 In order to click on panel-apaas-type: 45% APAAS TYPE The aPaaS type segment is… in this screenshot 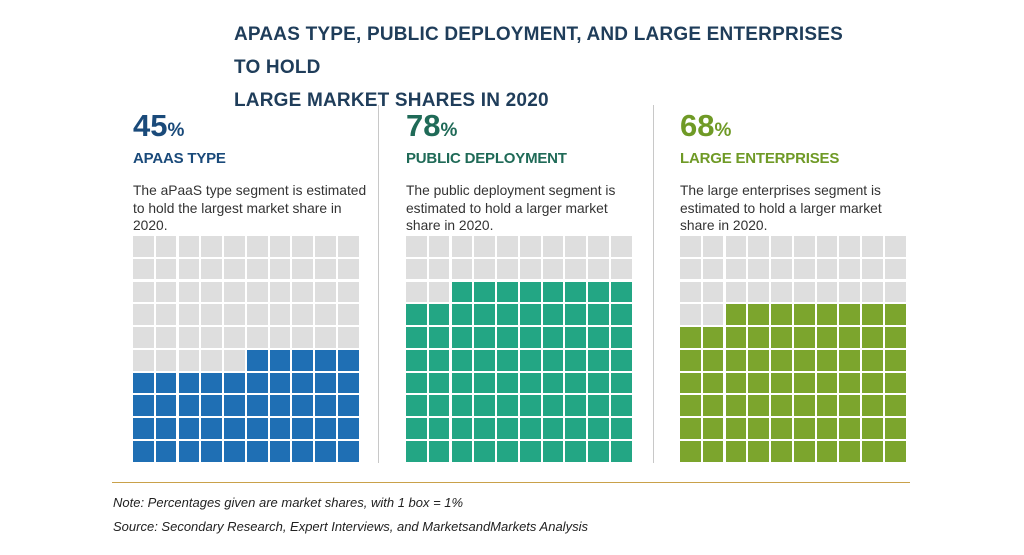, I will do `click(258, 170)`.